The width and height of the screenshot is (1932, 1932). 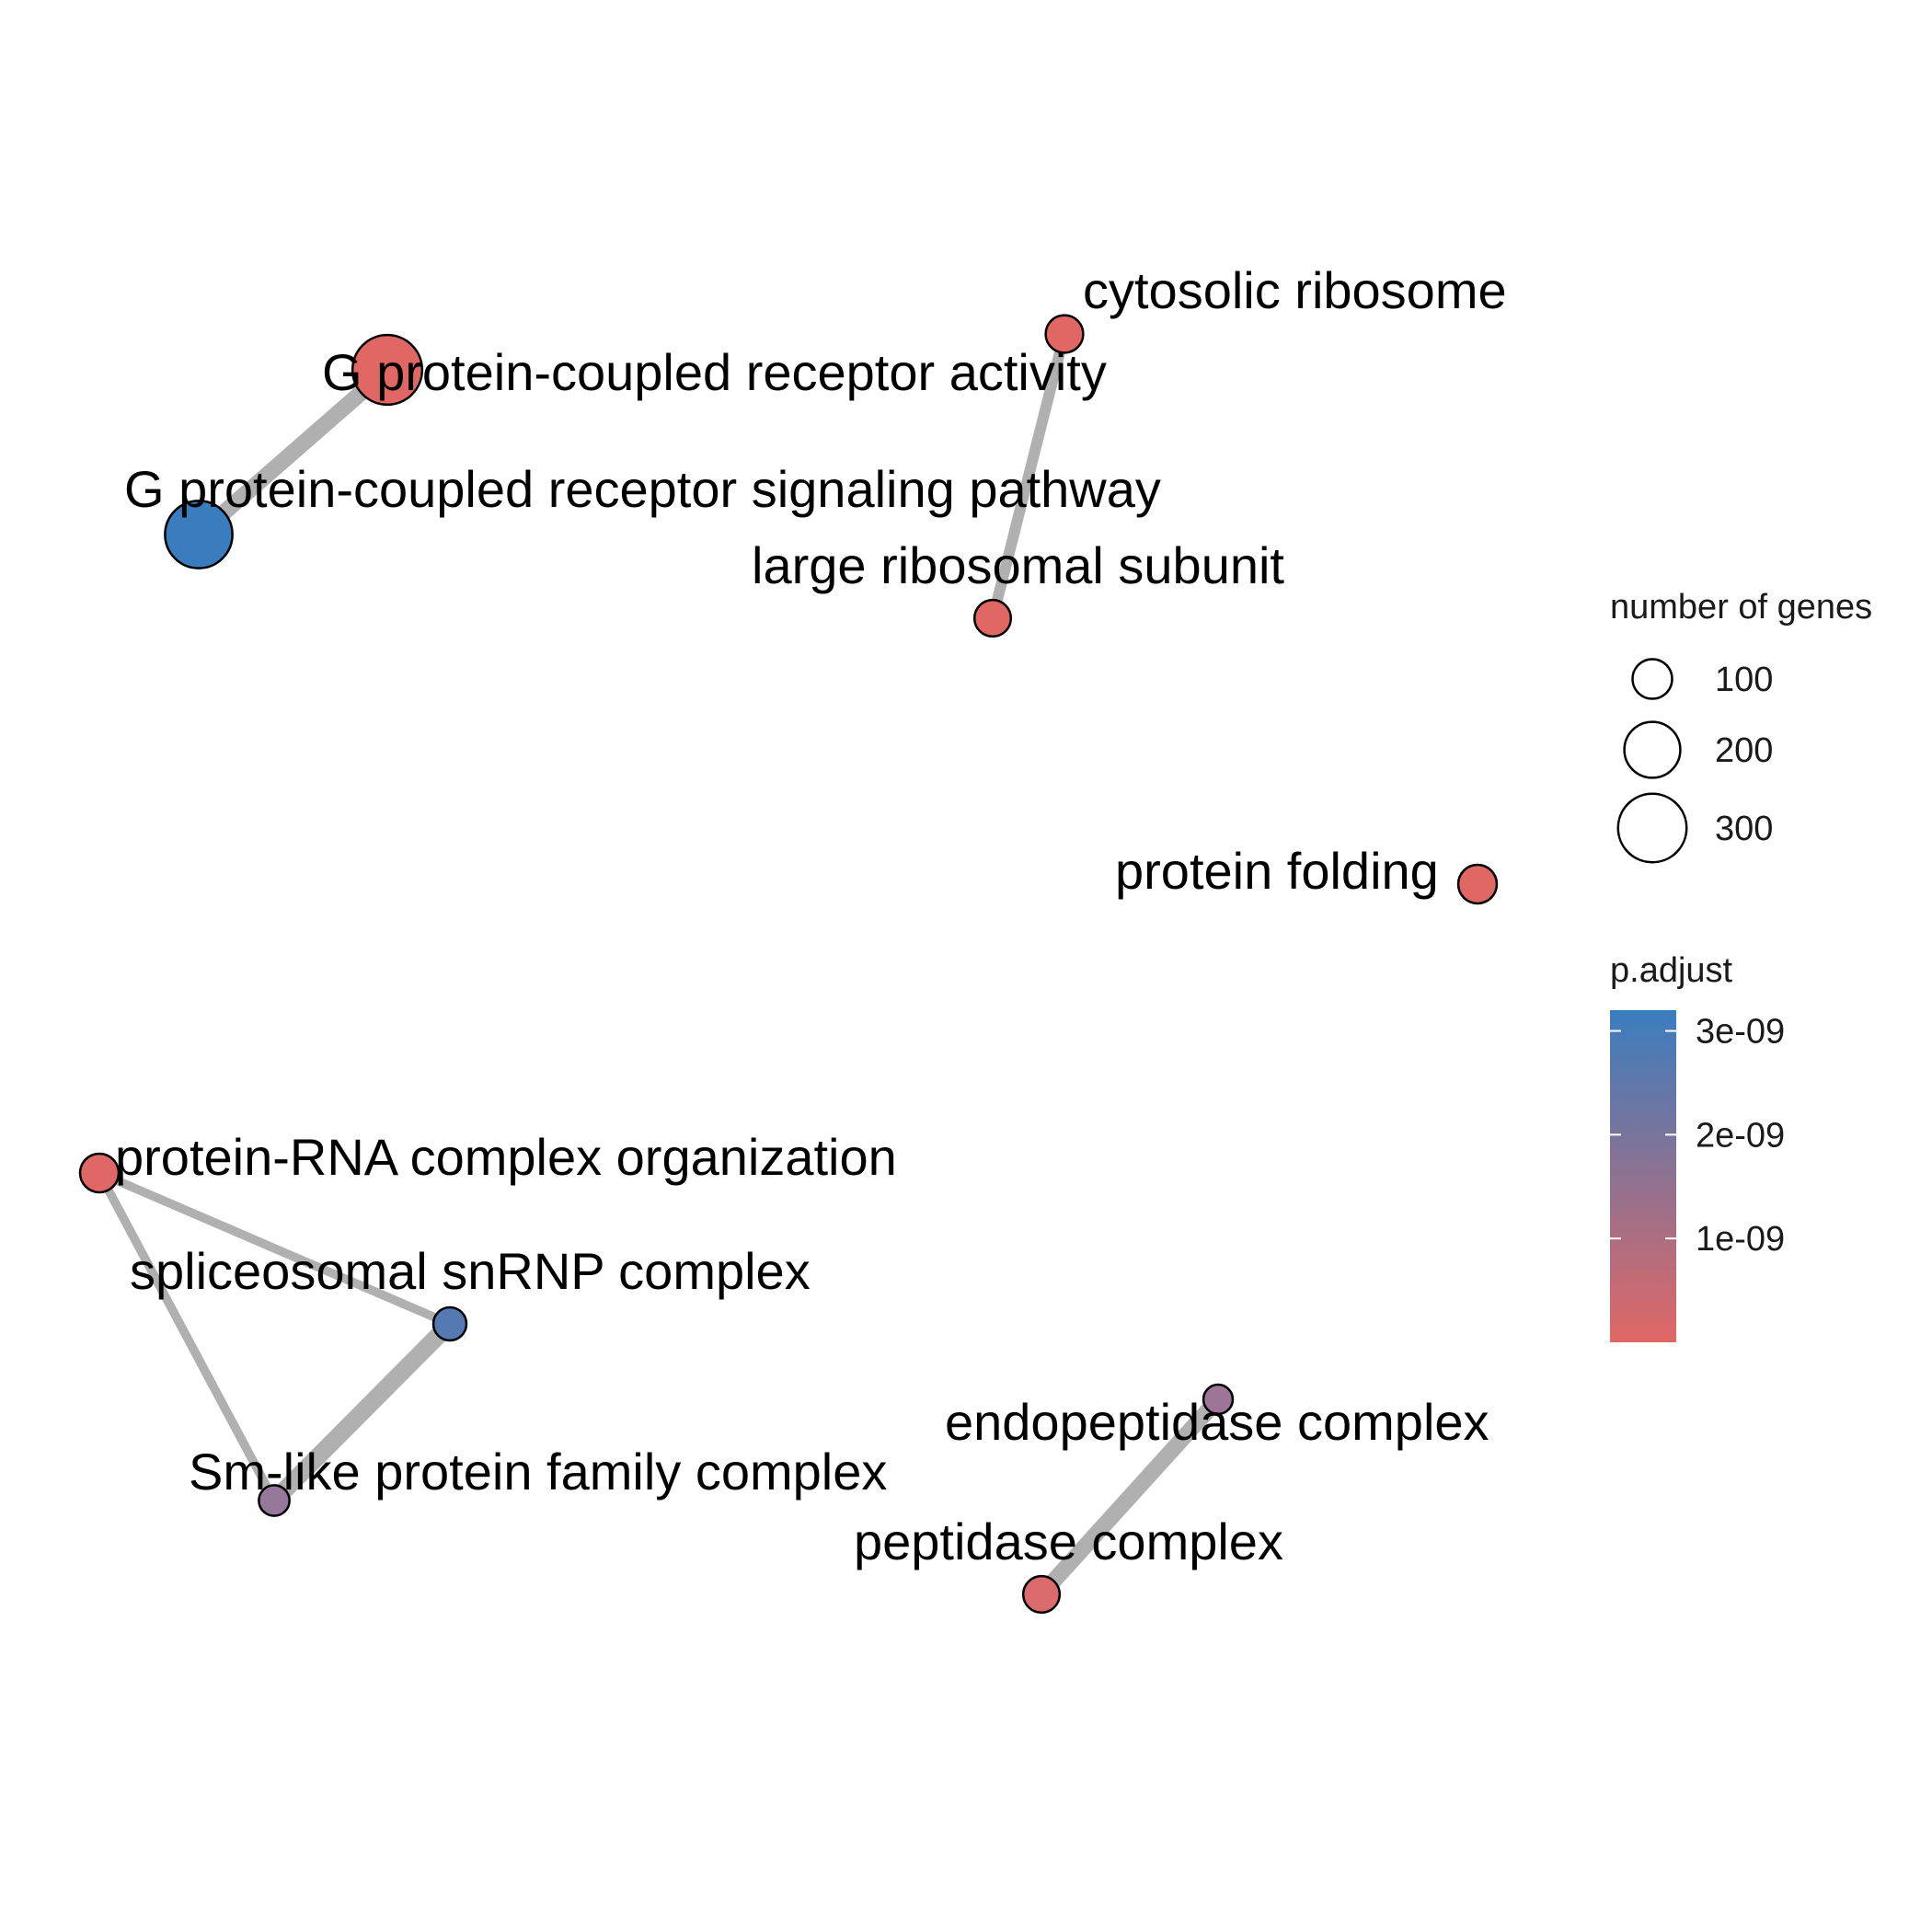 I want to click on color-tick-label-2: 3e-09, so click(x=1740, y=1032).